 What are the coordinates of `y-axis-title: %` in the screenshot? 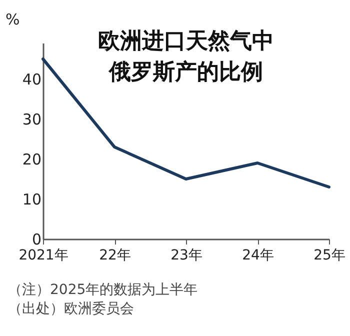 It's located at (13, 19).